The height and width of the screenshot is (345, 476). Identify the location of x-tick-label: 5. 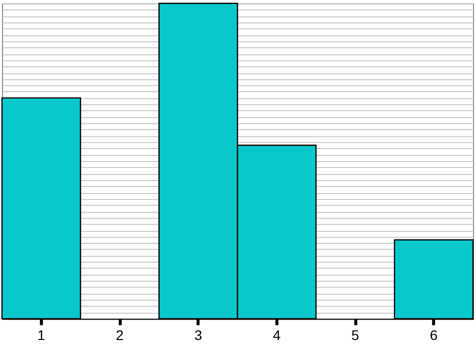
(355, 335).